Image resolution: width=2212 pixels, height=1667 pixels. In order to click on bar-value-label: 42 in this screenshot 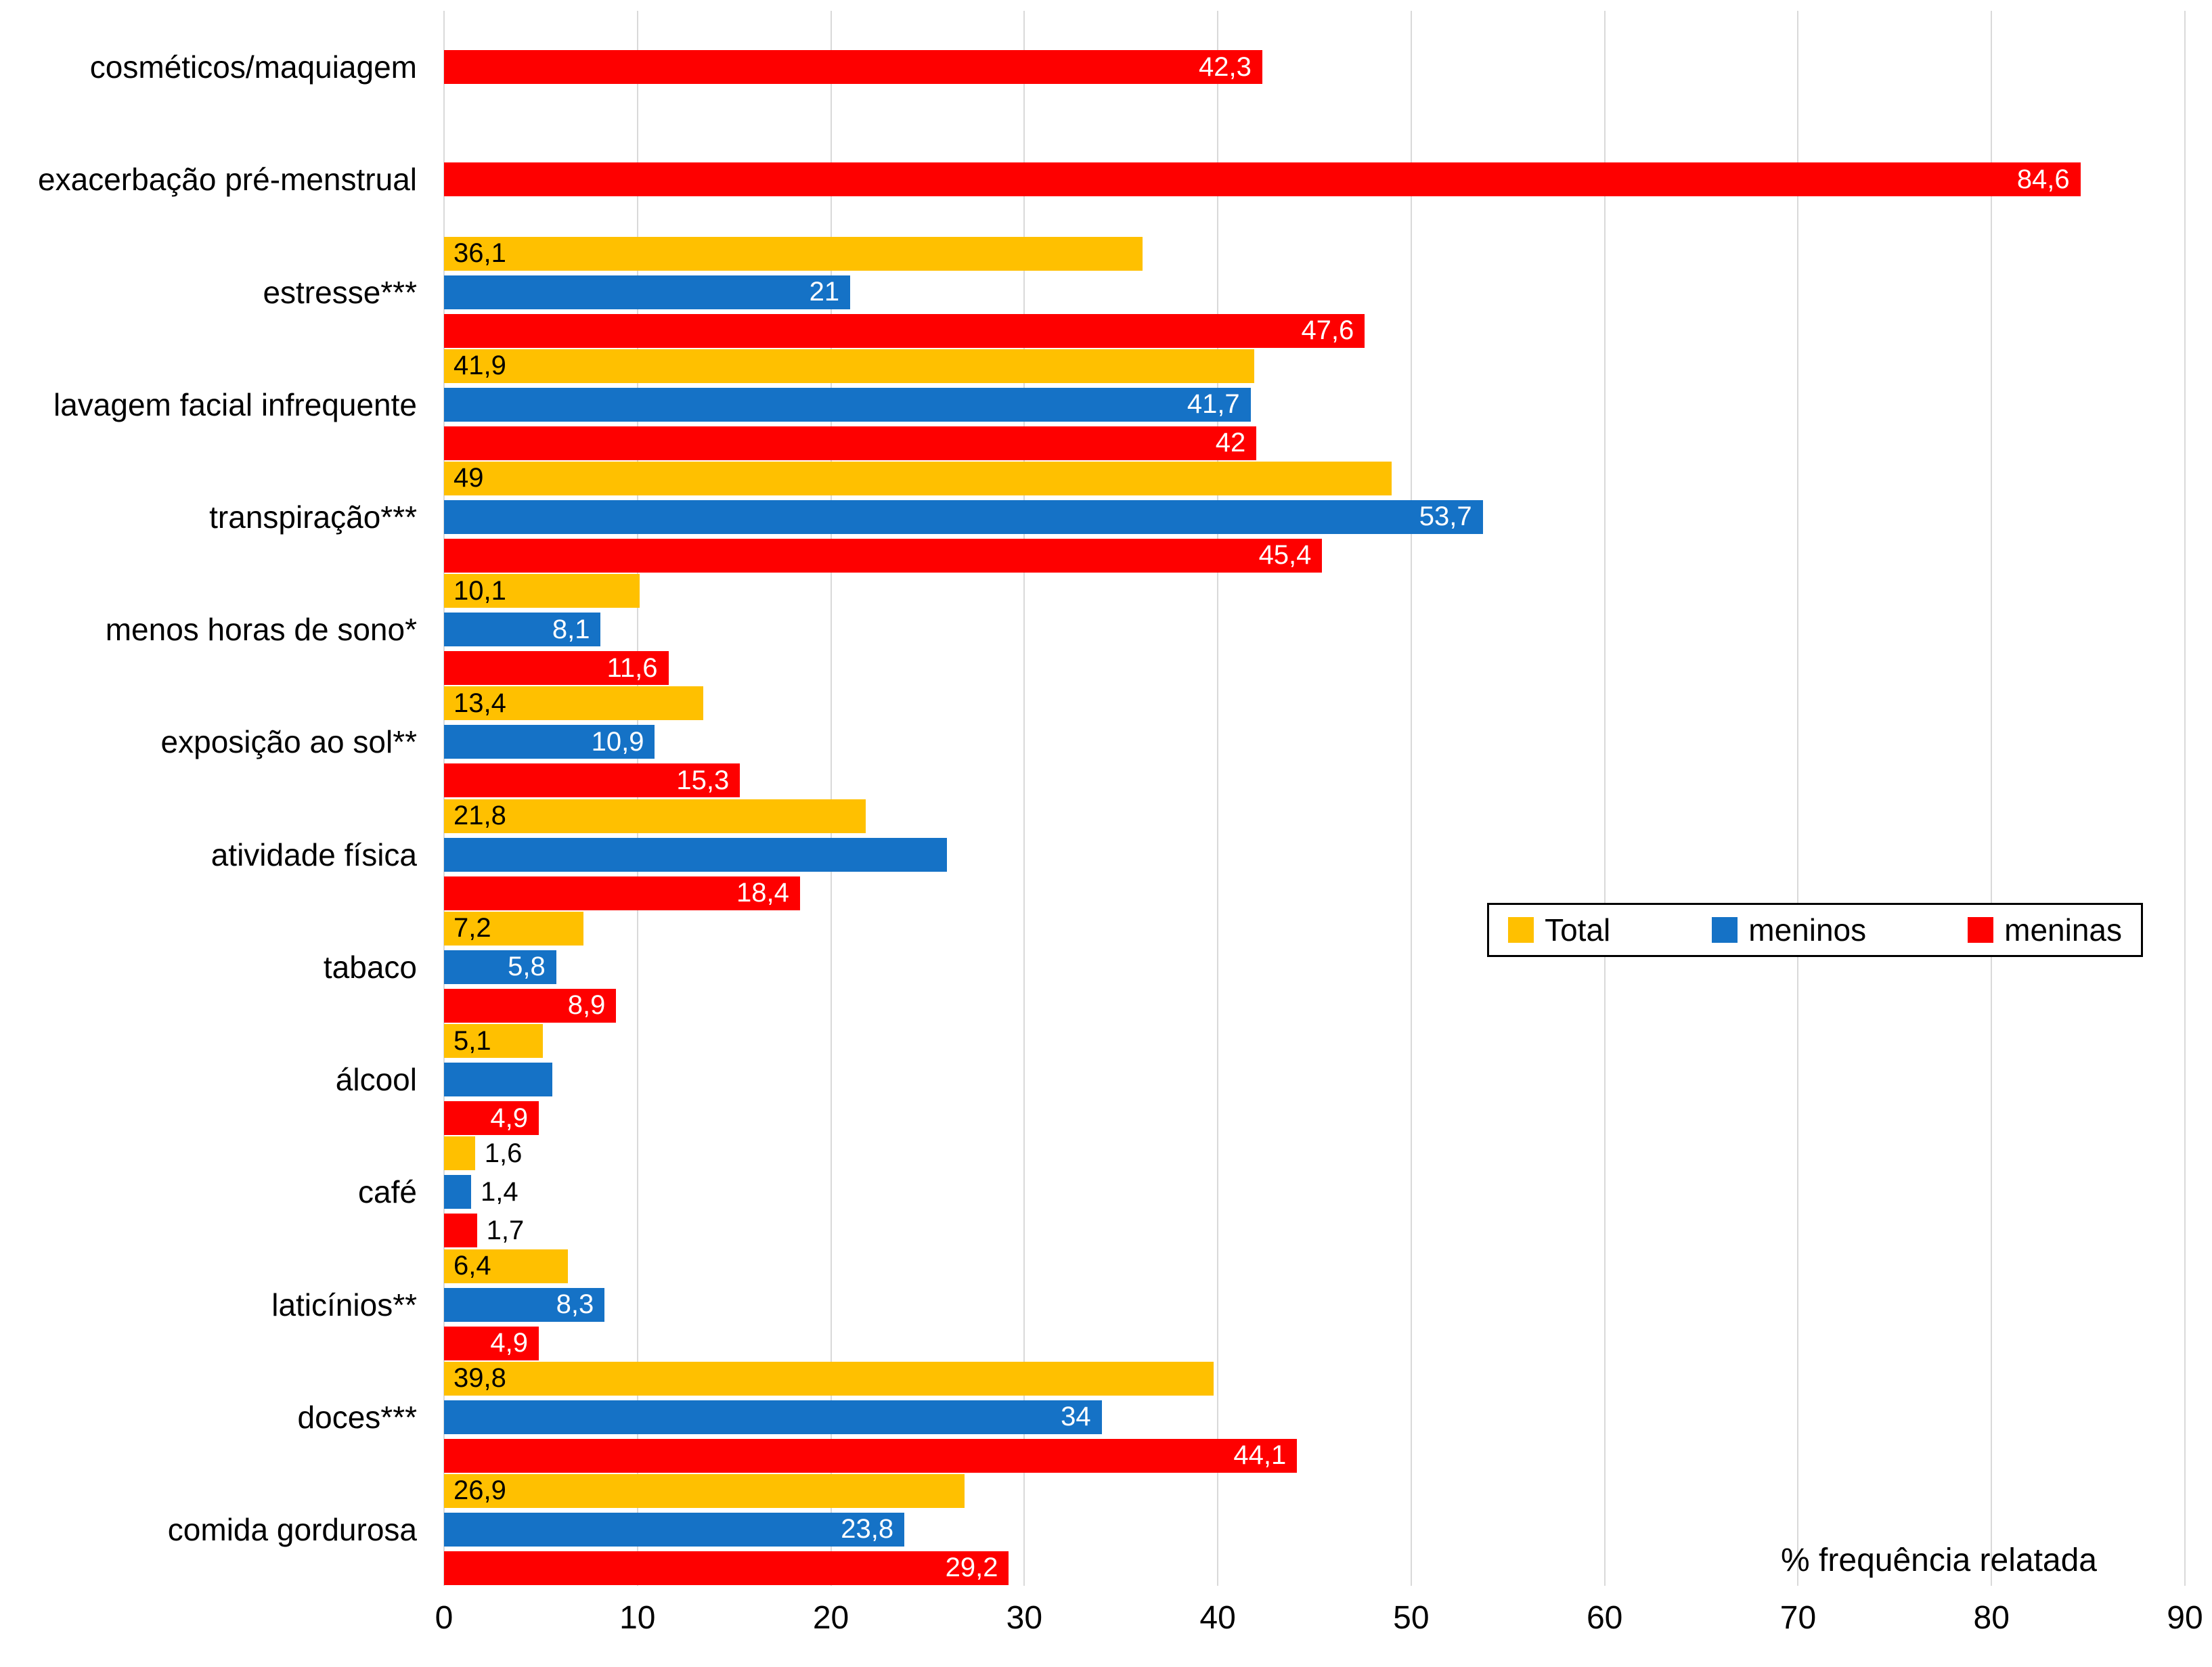, I will do `click(1230, 443)`.